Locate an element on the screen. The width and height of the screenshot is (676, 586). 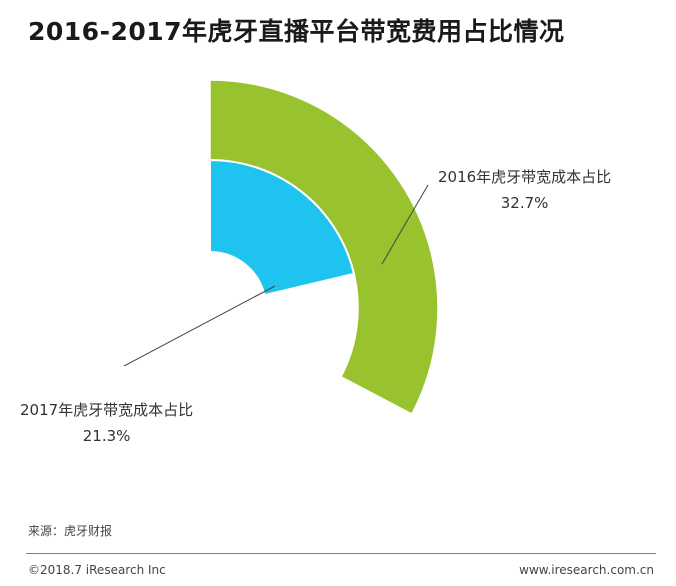
source-note: 来源：虎牙财报 is located at coordinates (70, 531).